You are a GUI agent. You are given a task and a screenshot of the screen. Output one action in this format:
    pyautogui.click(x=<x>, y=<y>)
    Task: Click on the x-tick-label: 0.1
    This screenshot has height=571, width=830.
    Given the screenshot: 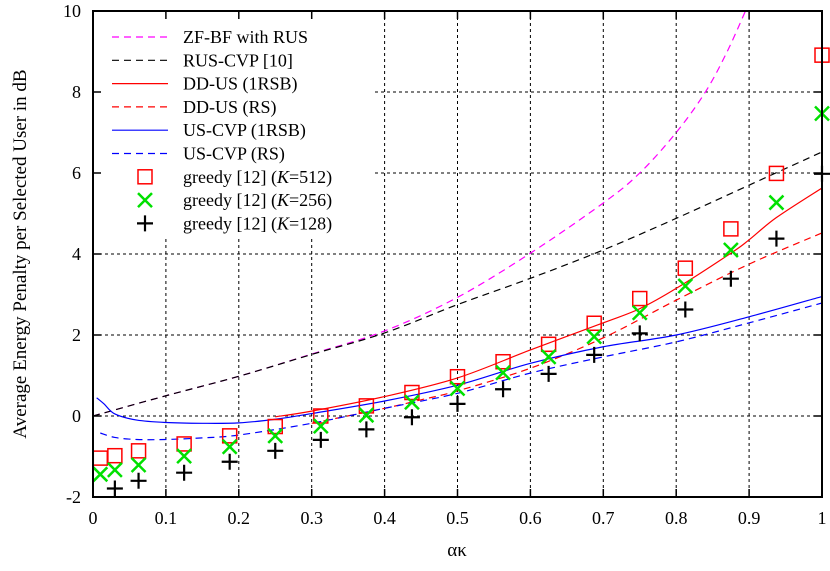 What is the action you would take?
    pyautogui.click(x=166, y=518)
    